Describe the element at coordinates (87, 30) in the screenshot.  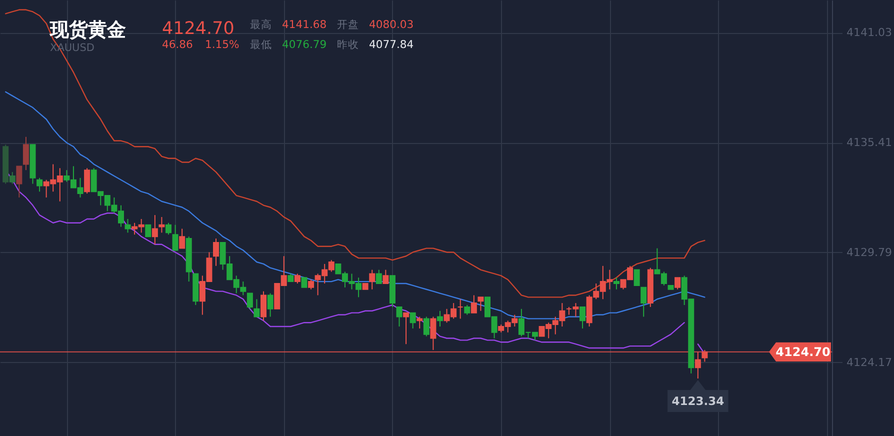
I see `text: 现货黄金` at that location.